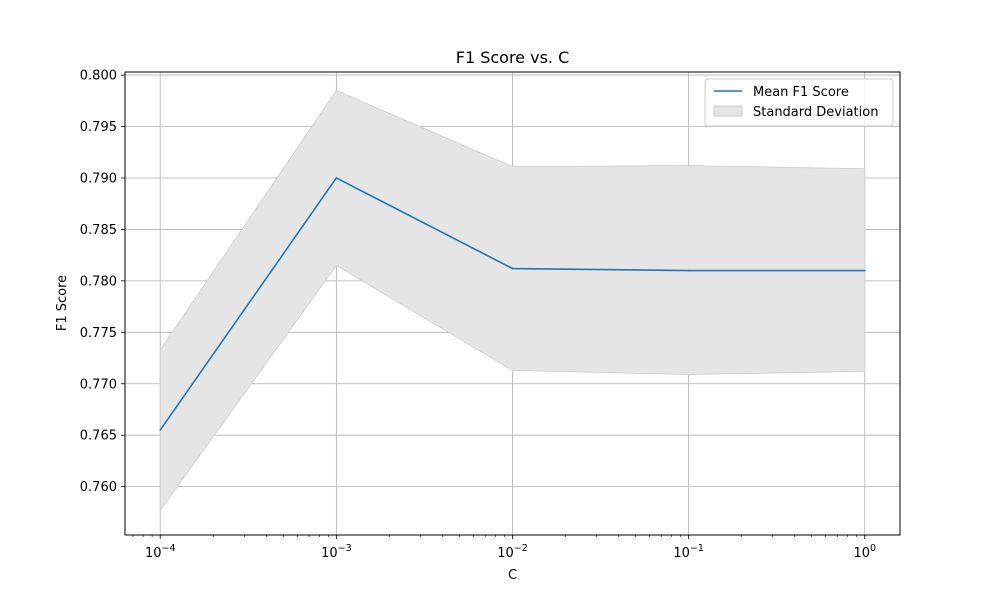 The image size is (1000, 600). What do you see at coordinates (98, 487) in the screenshot?
I see `y-tick-label: 0.760` at bounding box center [98, 487].